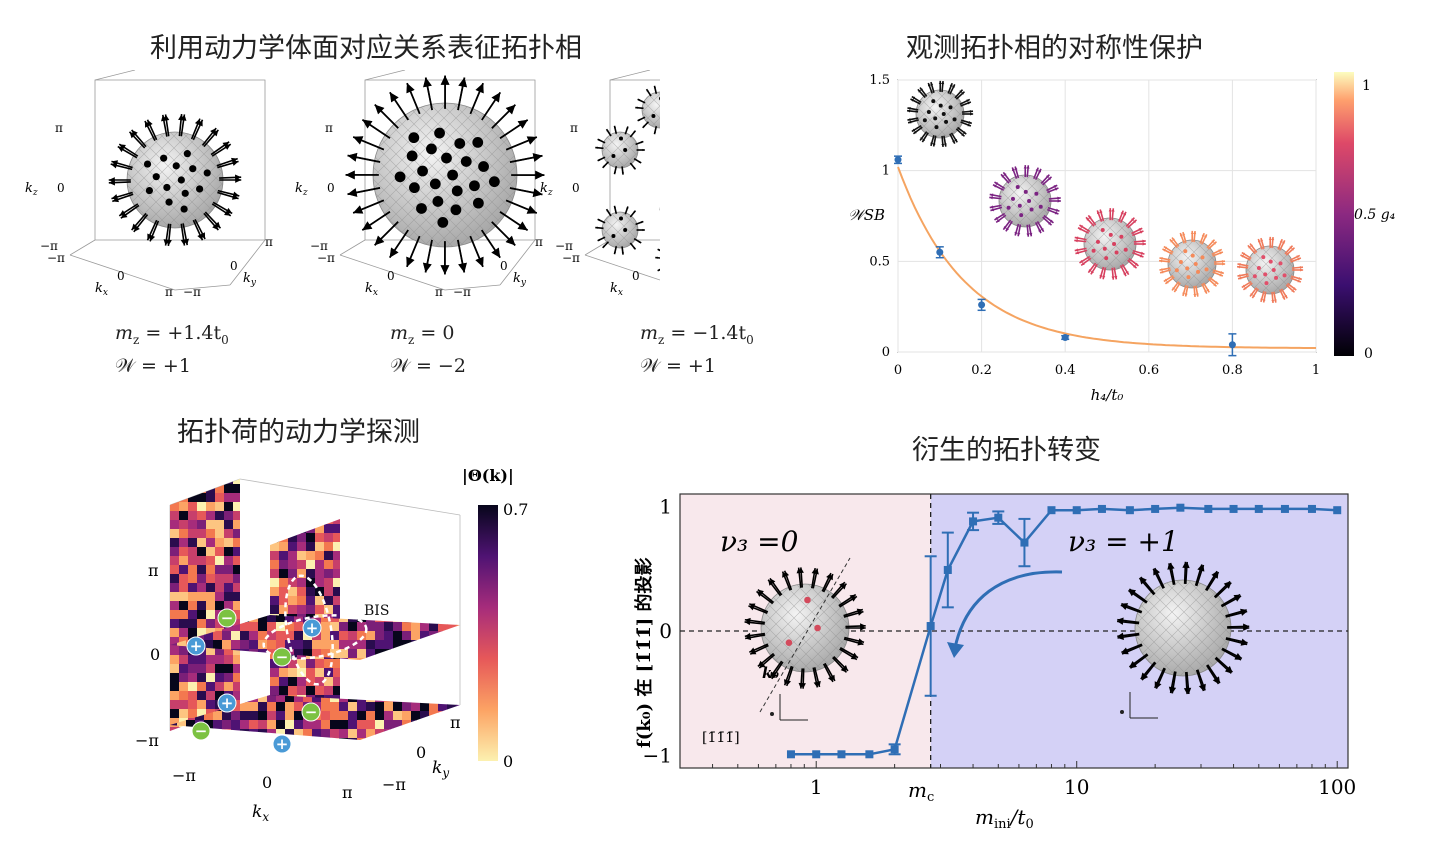 The image size is (1430, 856). Describe the element at coordinates (267, 782) in the screenshot. I see `tick-x-zero: 0` at that location.